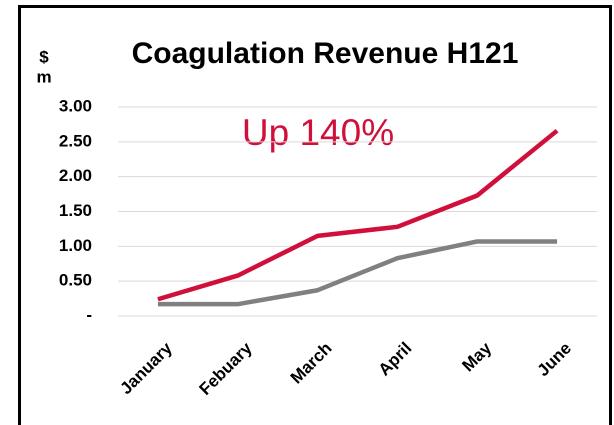  What do you see at coordinates (75, 175) in the screenshot?
I see `y-tick-label: 2.00` at bounding box center [75, 175].